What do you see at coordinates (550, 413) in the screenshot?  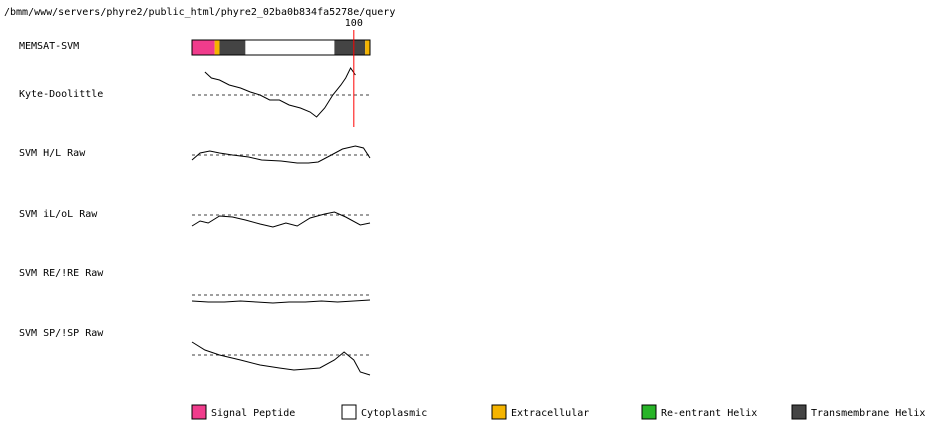 I see `legend-label: Extracellular` at bounding box center [550, 413].